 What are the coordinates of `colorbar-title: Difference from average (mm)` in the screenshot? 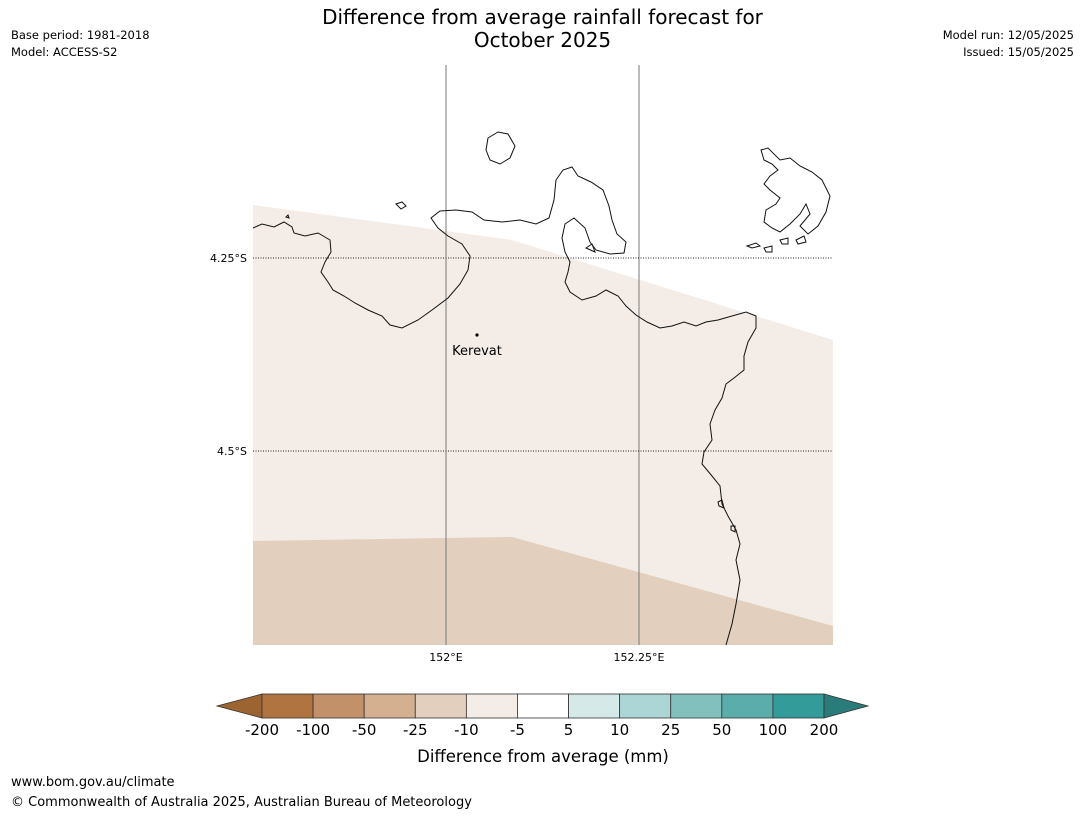 It's located at (543, 756).